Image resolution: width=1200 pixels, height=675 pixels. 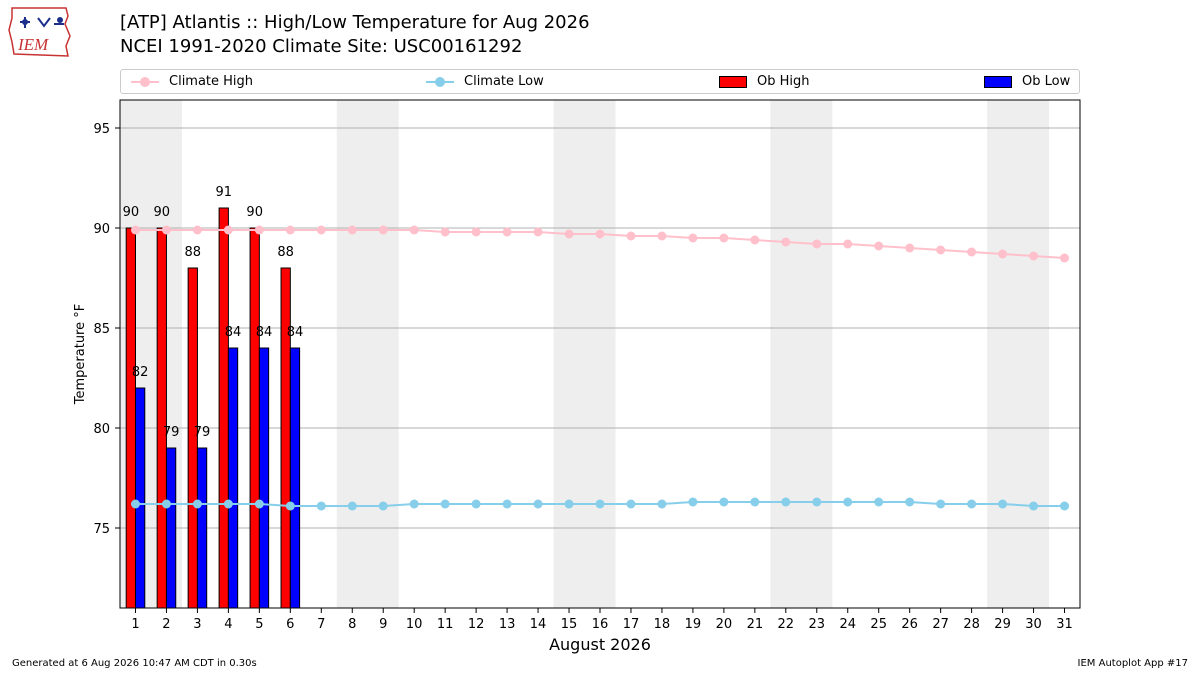 What do you see at coordinates (600, 644) in the screenshot?
I see `x-axis-label: August 2026` at bounding box center [600, 644].